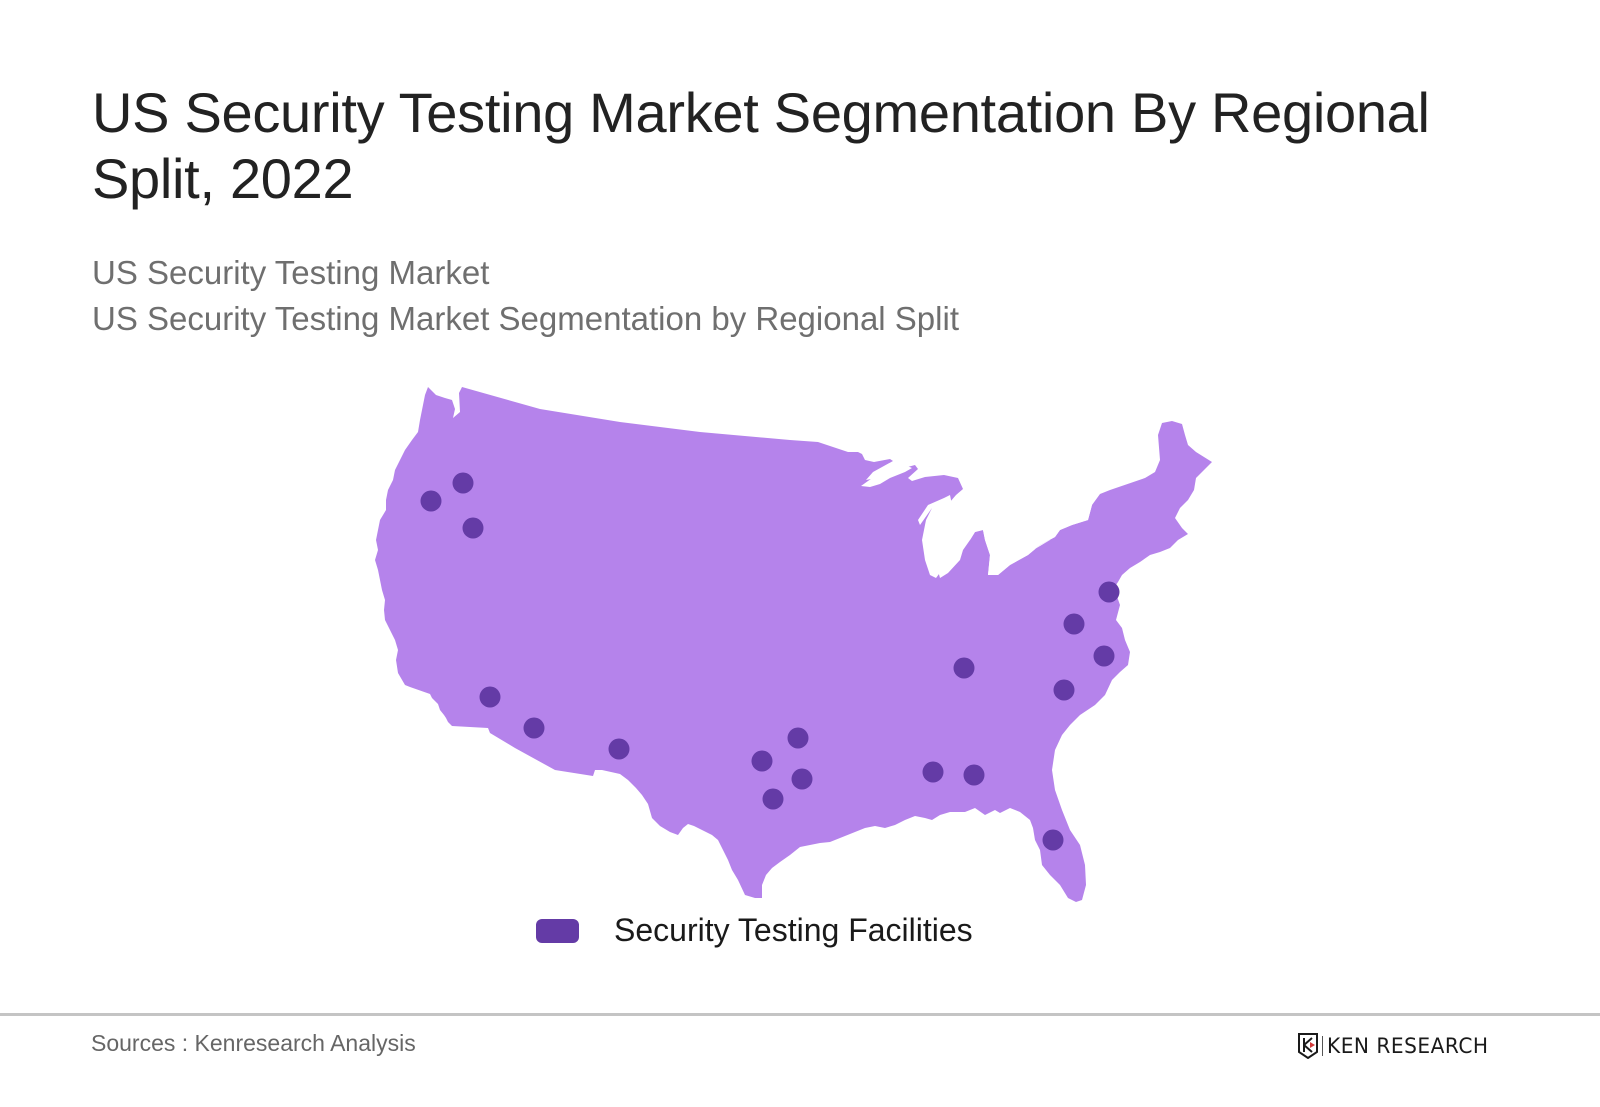 This screenshot has width=1600, height=1107. I want to click on lake-michigan, so click(935, 536).